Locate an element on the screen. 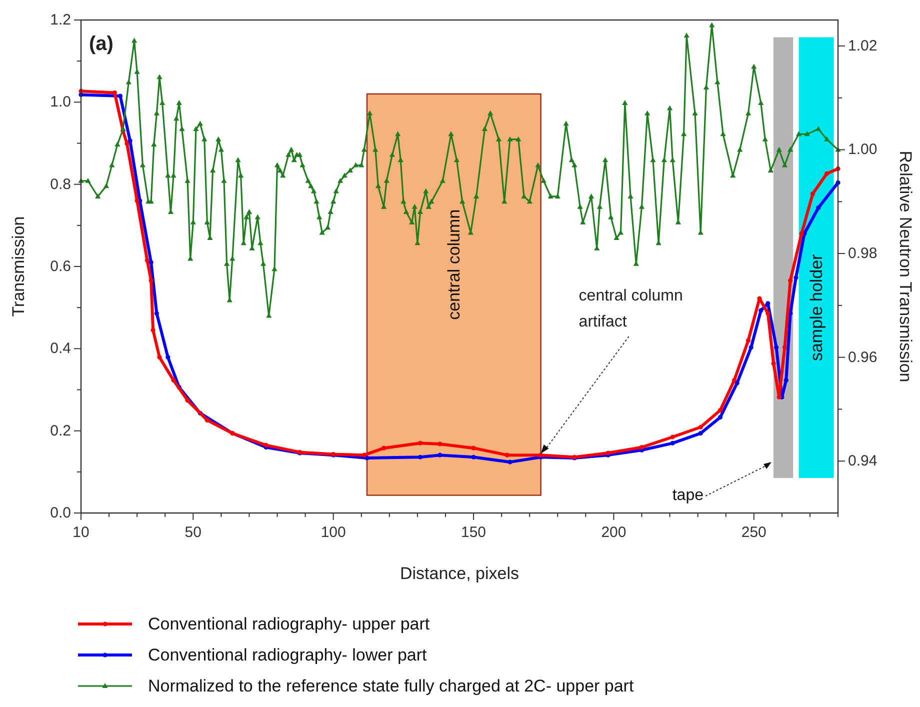 This screenshot has width=920, height=707. x-tick-label: 50 is located at coordinates (193, 532).